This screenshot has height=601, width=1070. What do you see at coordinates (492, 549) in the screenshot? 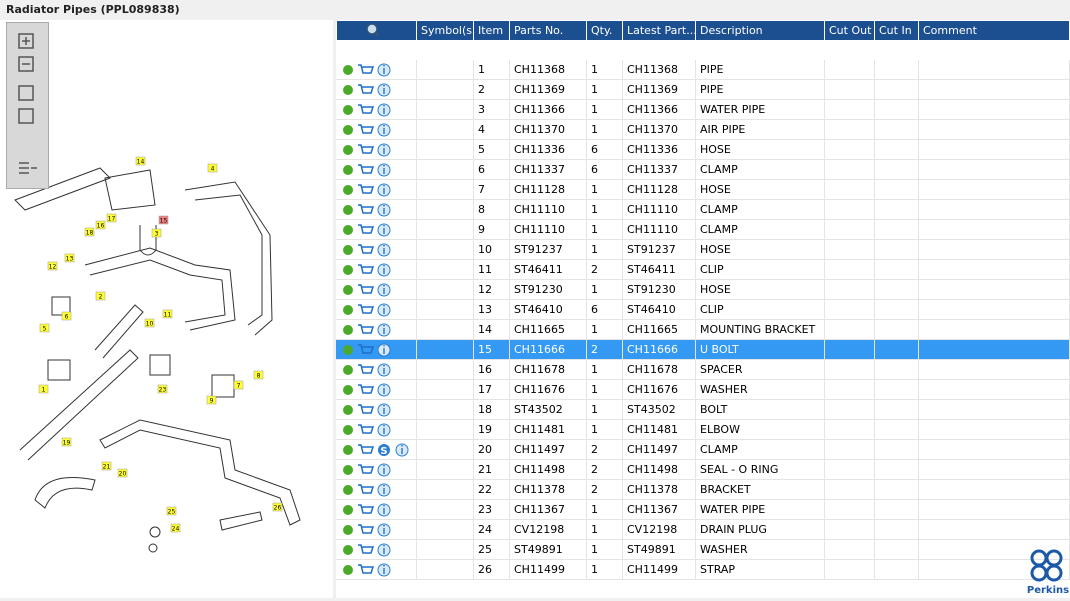
I see `cell-item: 25` at bounding box center [492, 549].